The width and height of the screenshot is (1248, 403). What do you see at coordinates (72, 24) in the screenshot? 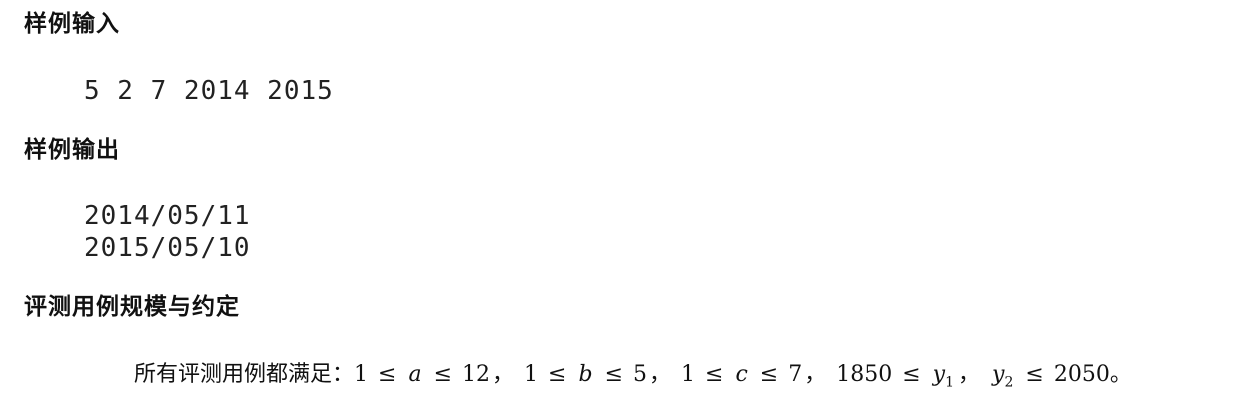
I see `sample-input-heading: 样例输入` at bounding box center [72, 24].